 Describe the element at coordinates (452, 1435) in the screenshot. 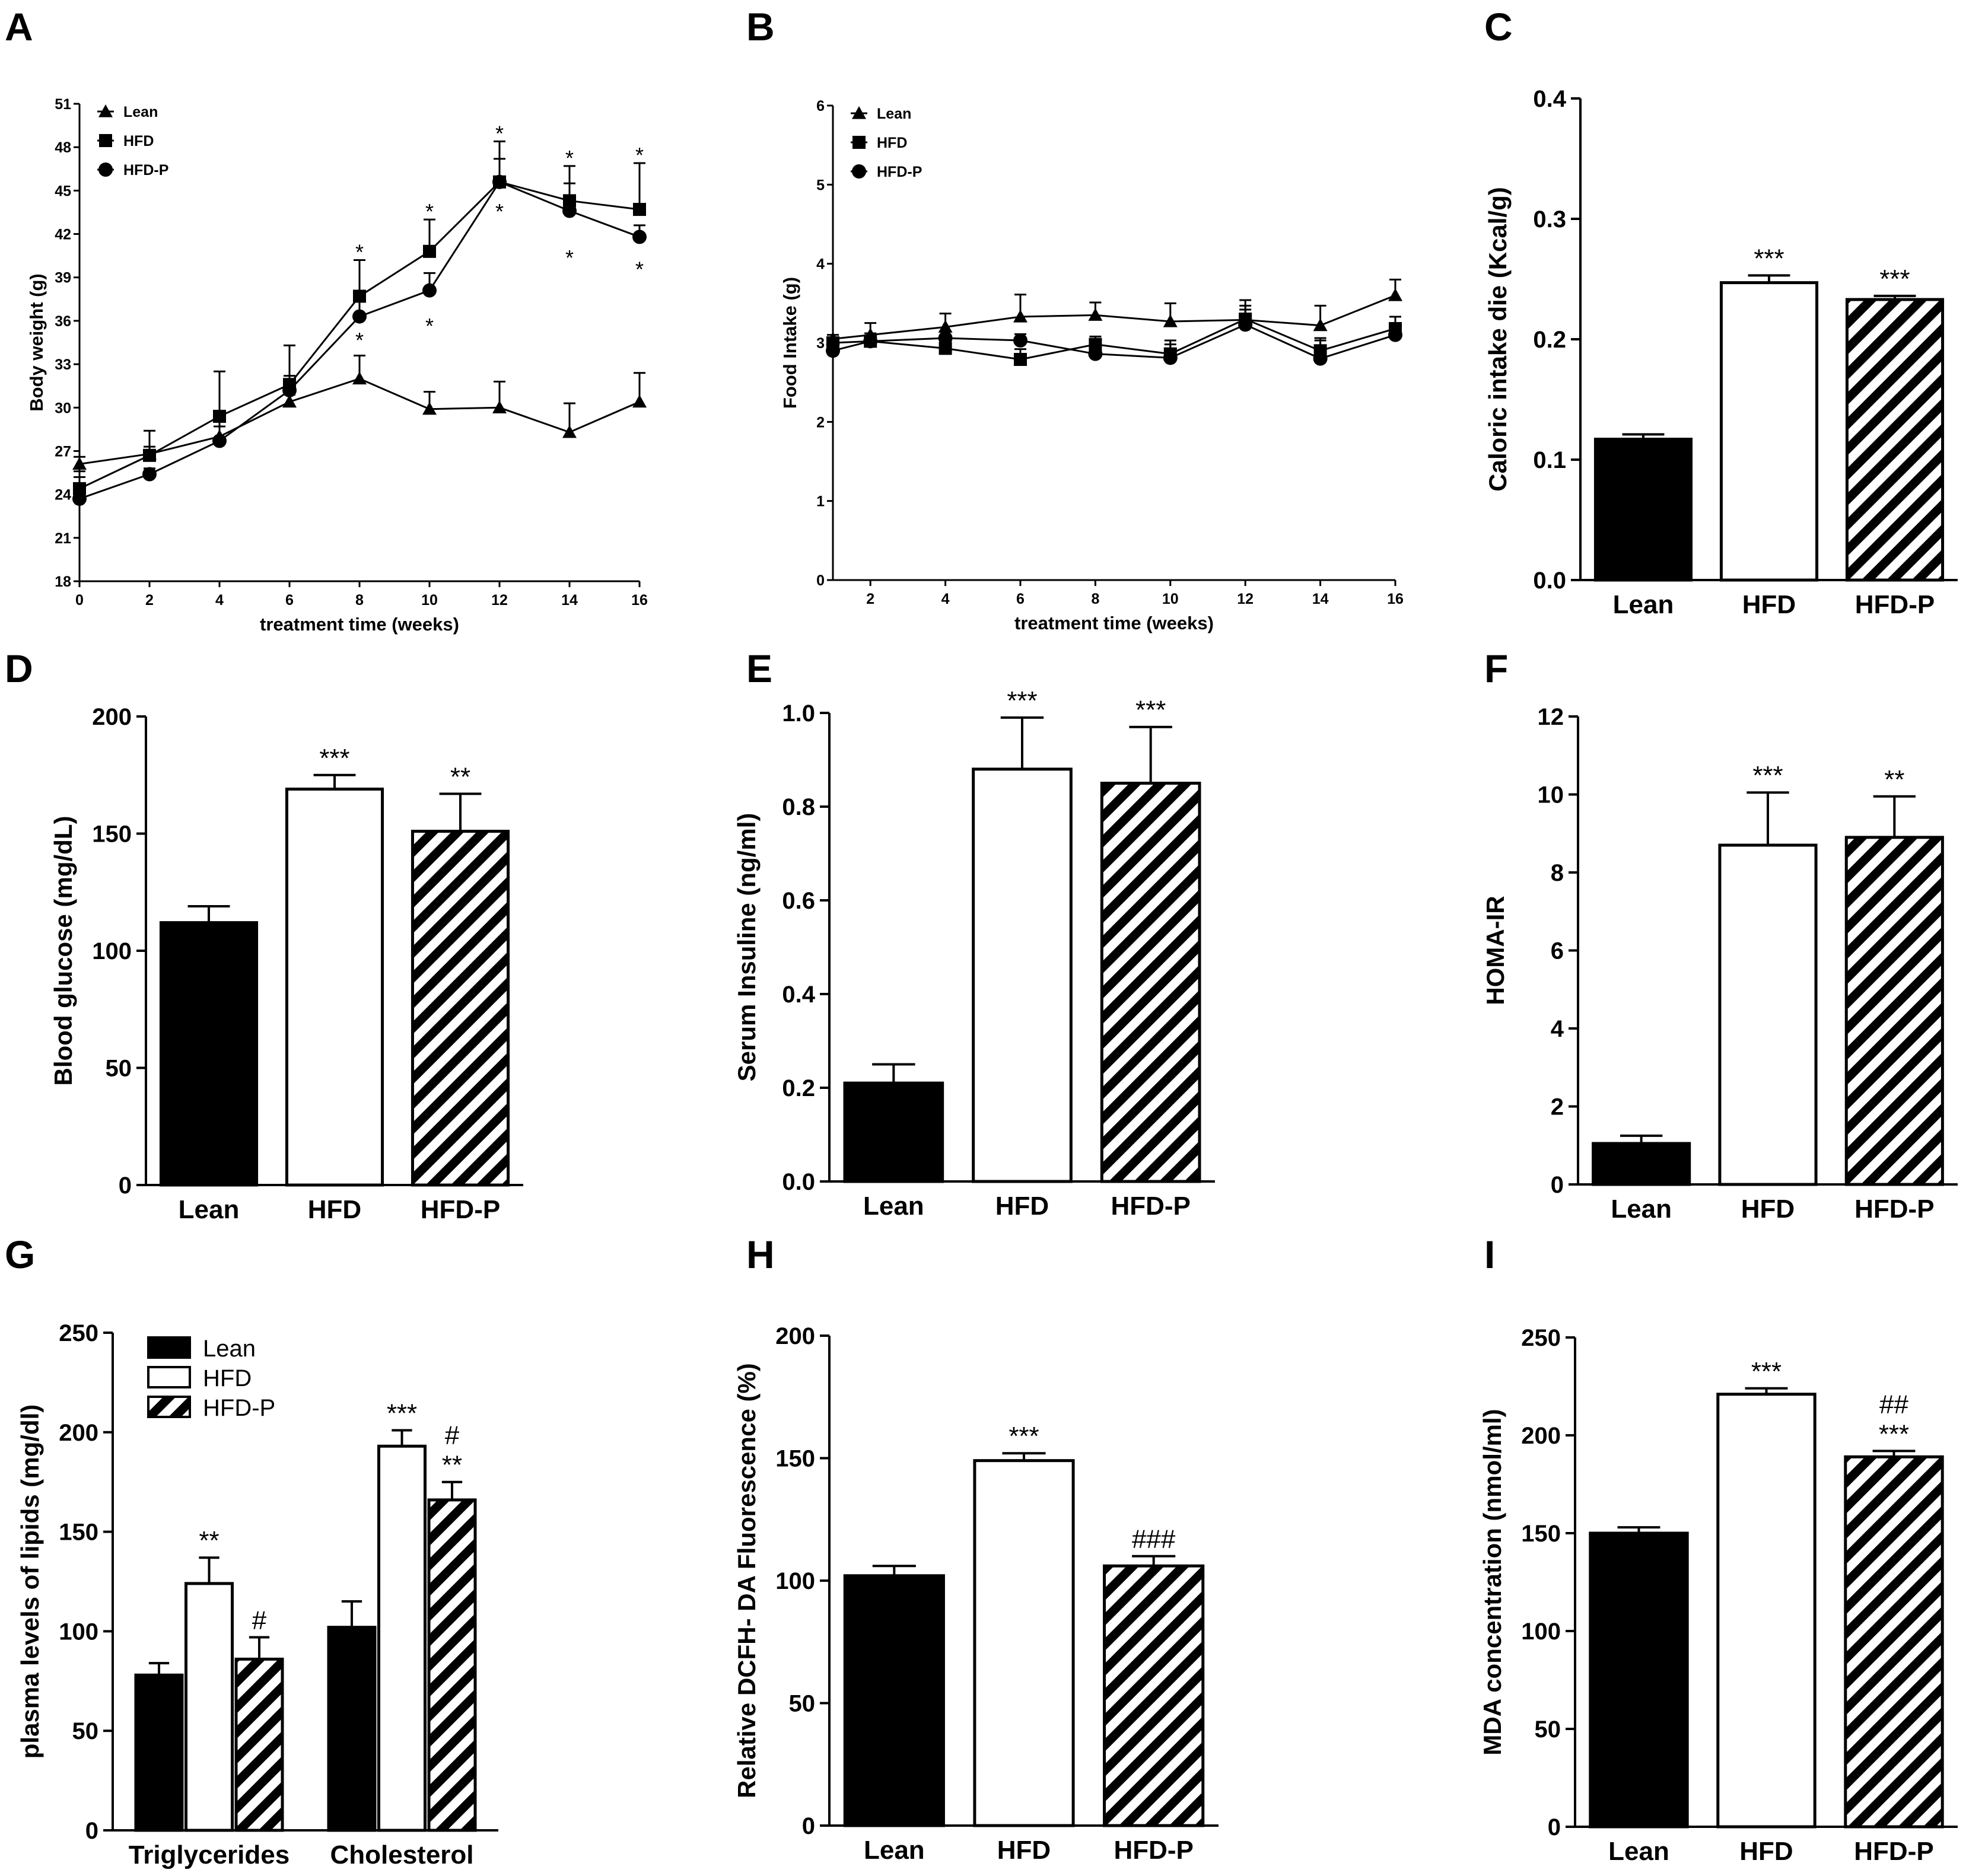

I see `significance-marker: #` at that location.